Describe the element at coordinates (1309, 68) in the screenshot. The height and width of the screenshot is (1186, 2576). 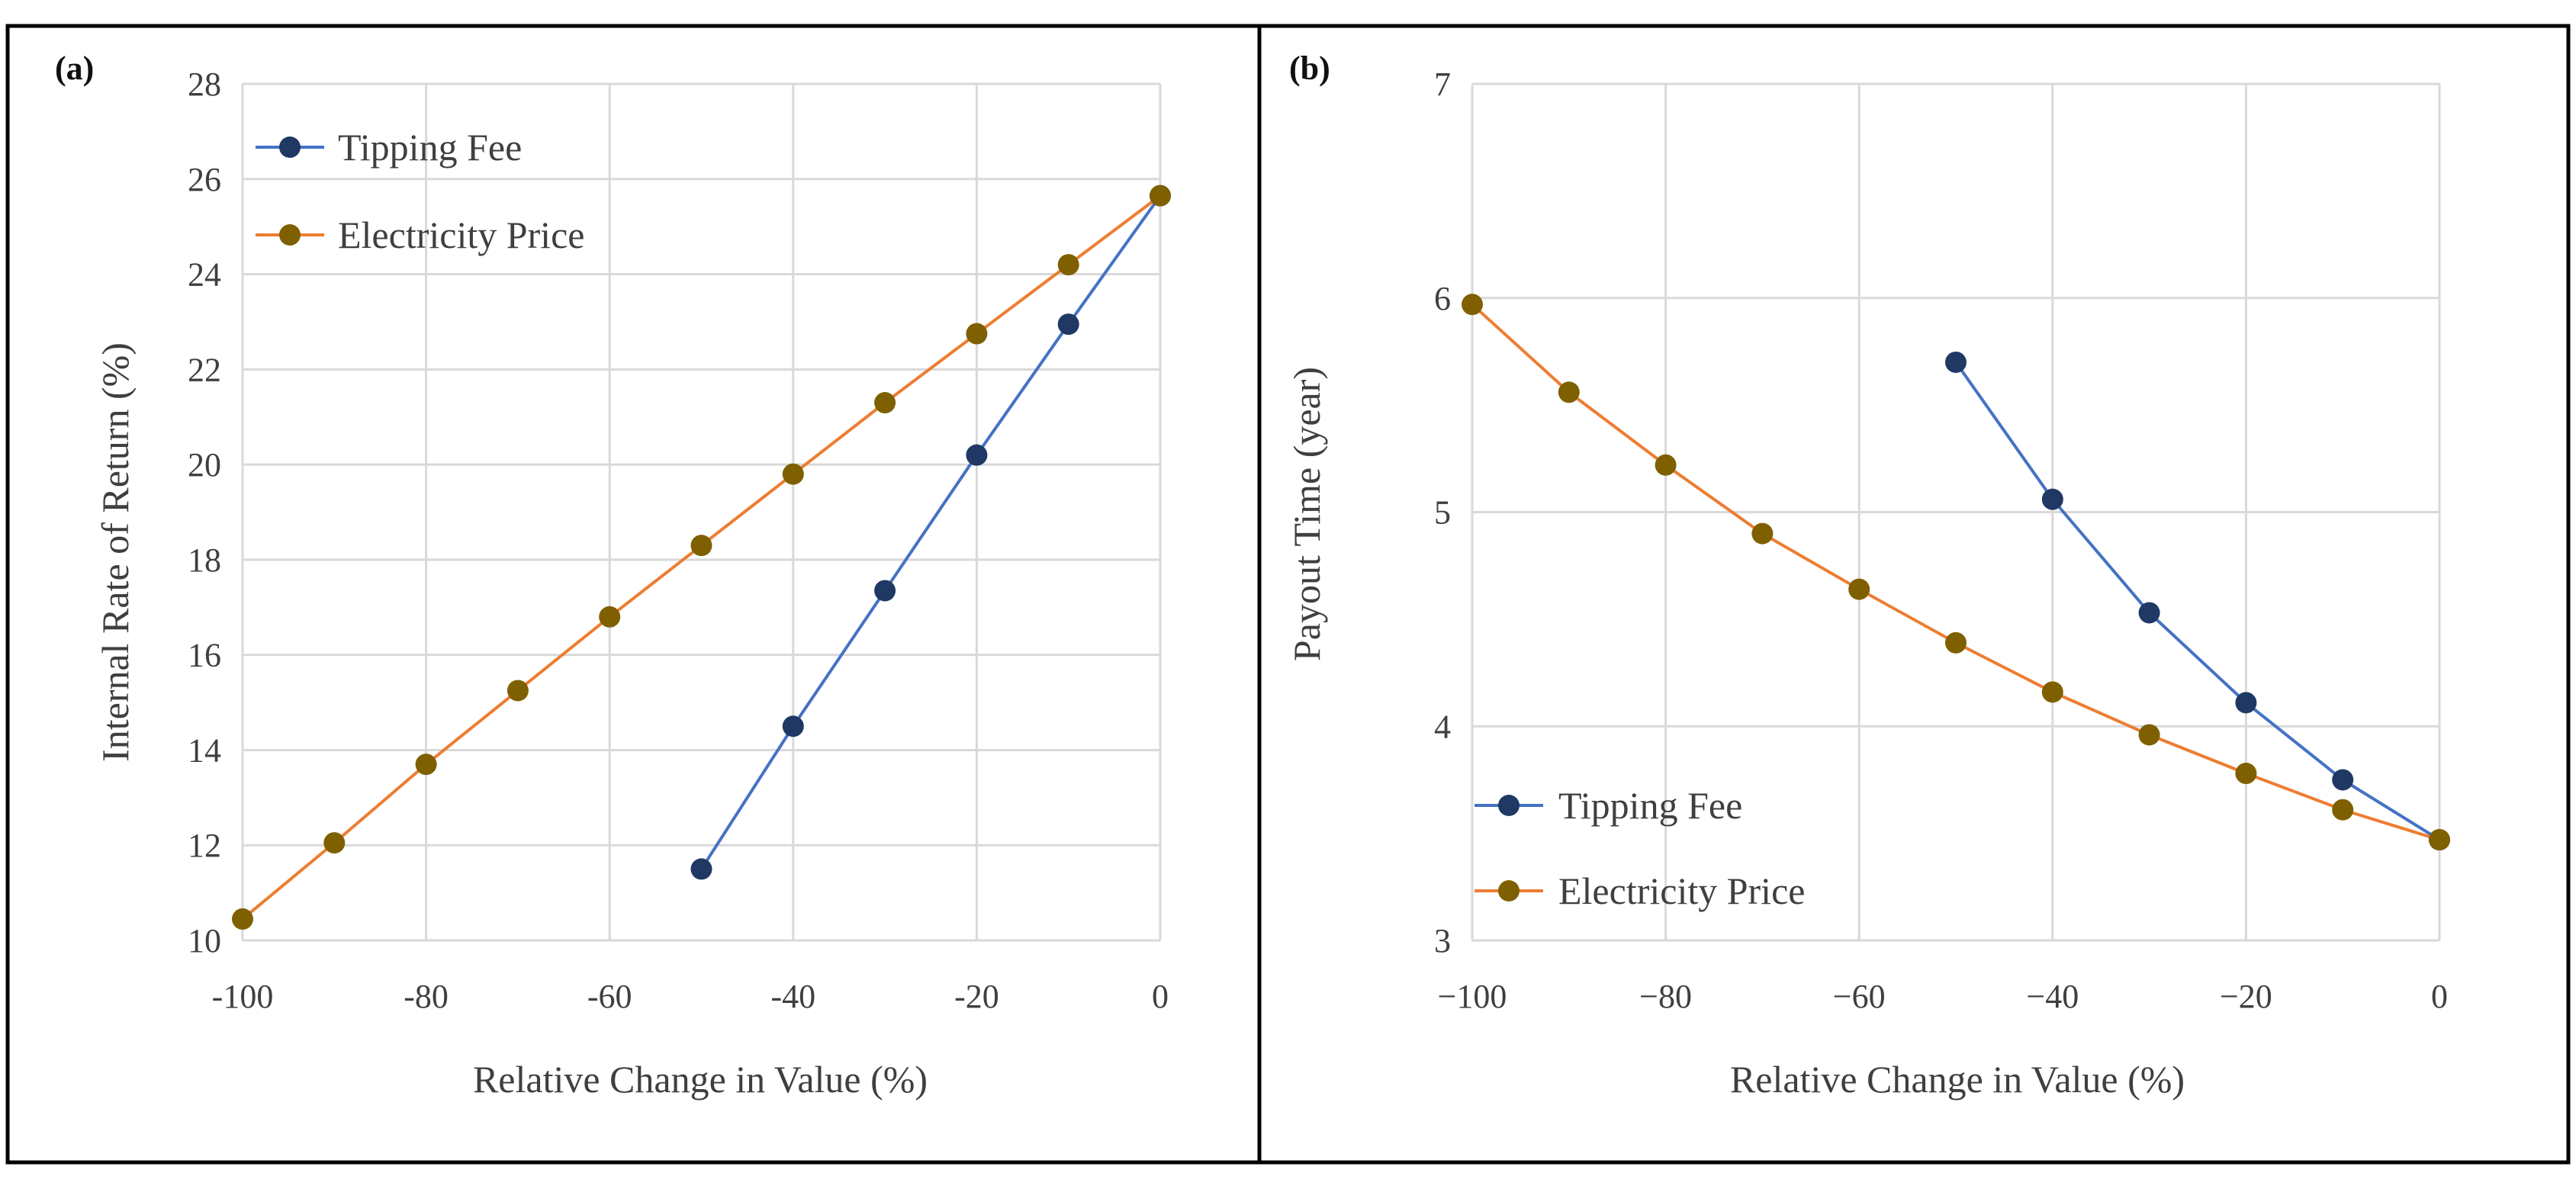
I see `panel-b-label: (b)` at that location.